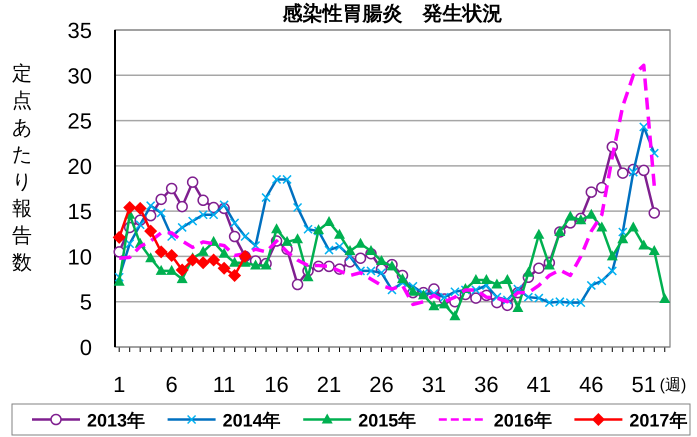 The width and height of the screenshot is (697, 437). I want to click on y-axis-title: 定点あたり報告数, so click(22, 168).